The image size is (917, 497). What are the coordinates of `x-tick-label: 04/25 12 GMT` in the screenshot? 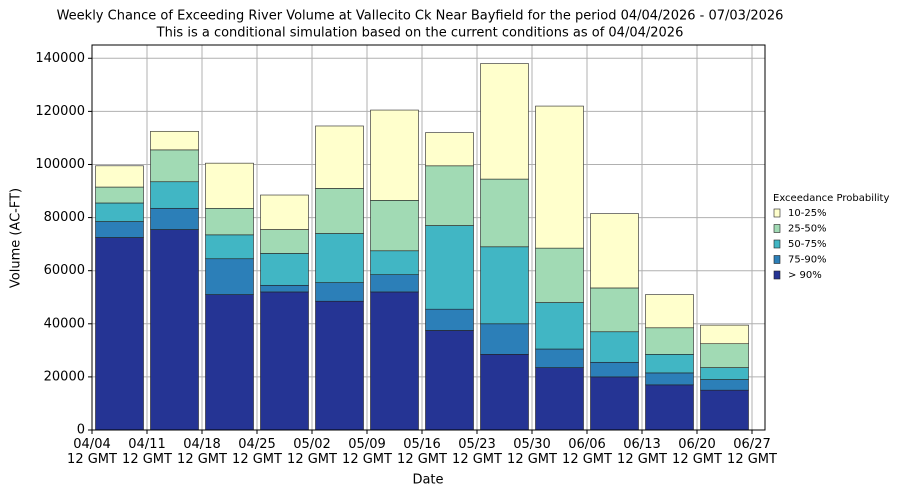 It's located at (257, 452).